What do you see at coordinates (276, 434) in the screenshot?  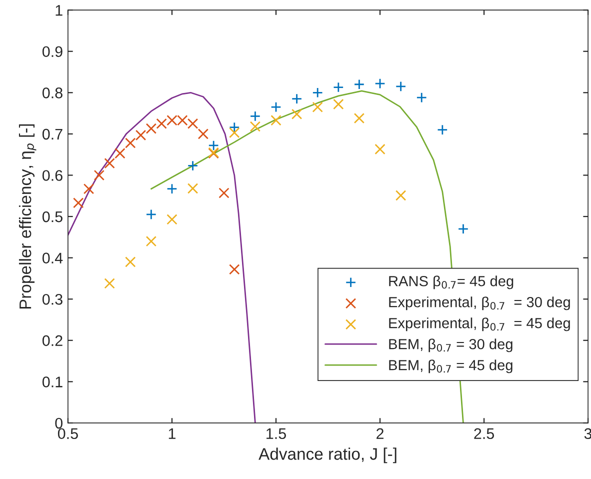 I see `x-tick-label: 1.5` at bounding box center [276, 434].